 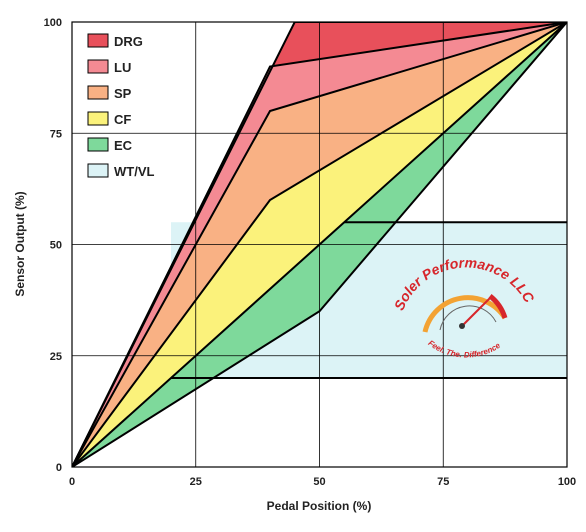 I want to click on legend-swatch-sp, so click(x=98, y=92).